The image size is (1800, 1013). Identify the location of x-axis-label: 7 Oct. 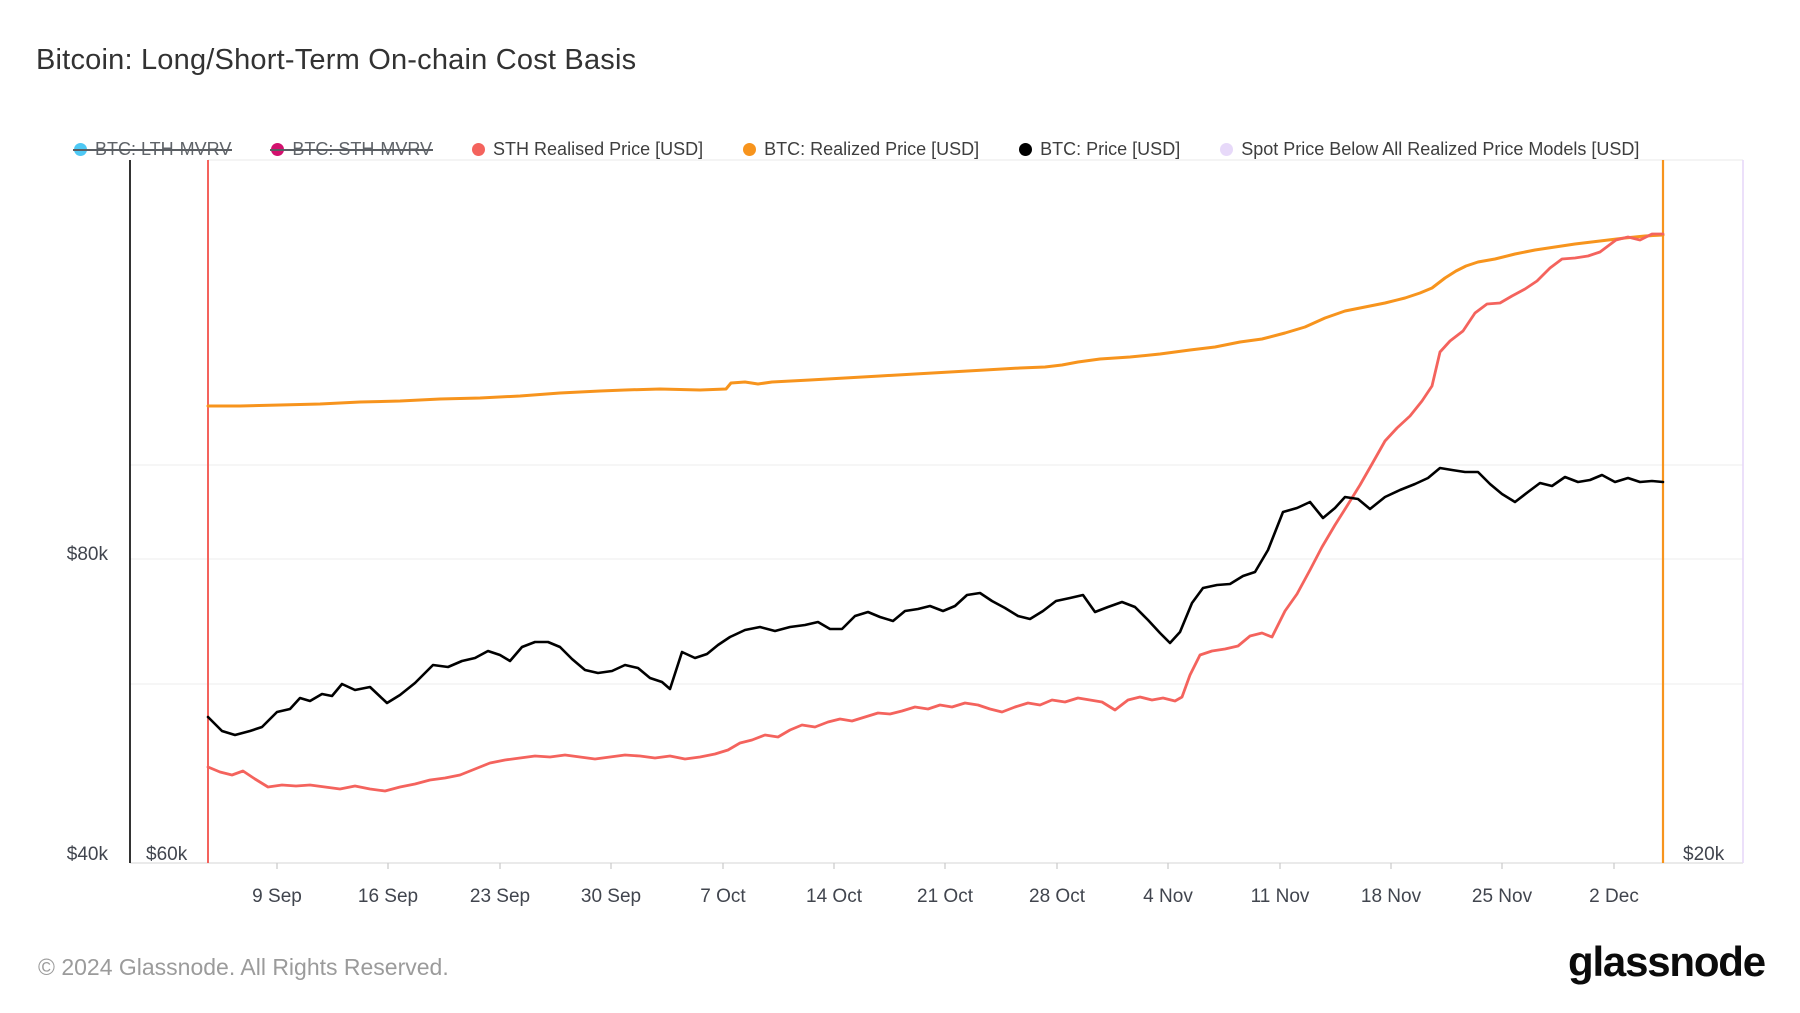
(723, 896).